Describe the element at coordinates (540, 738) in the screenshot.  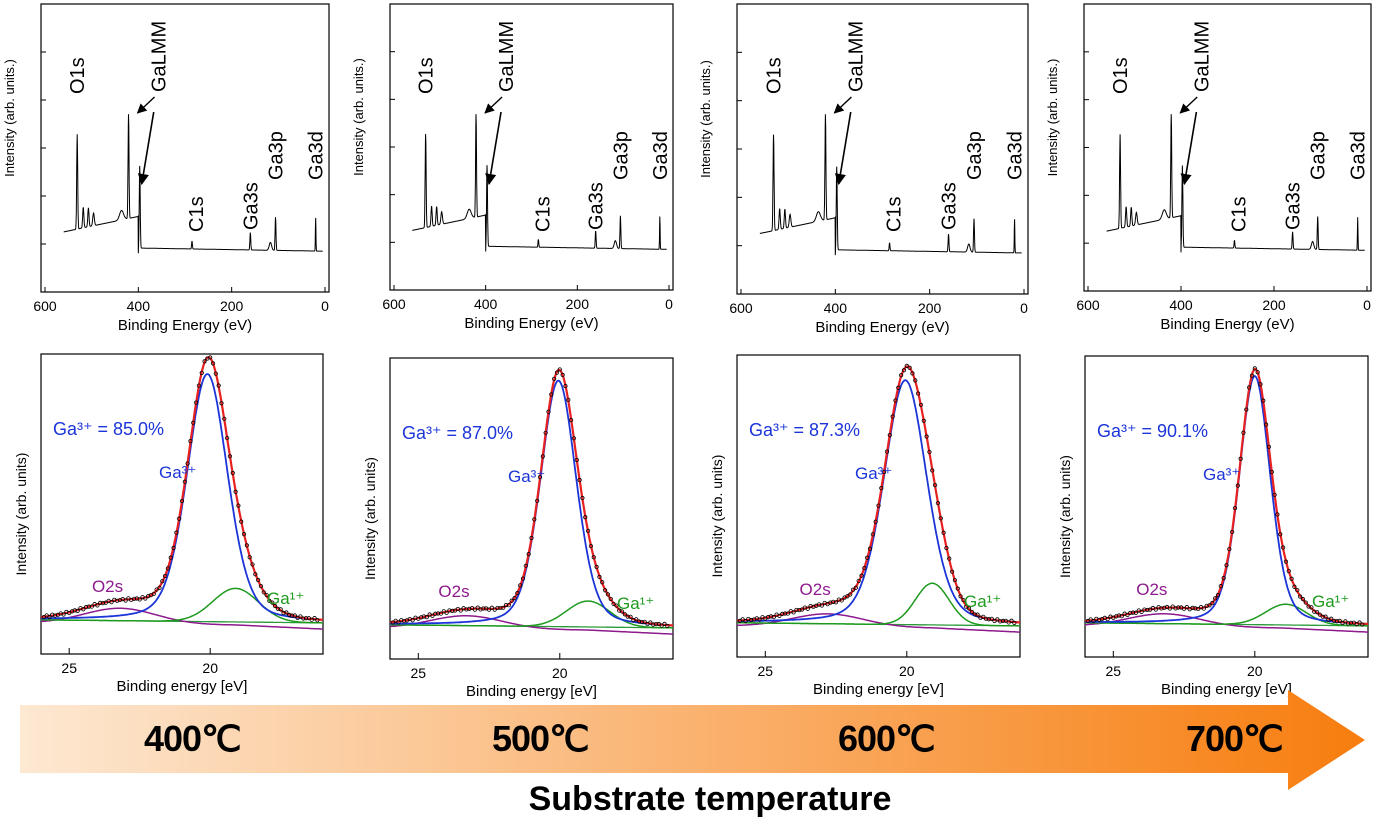
I see `temperature-label-500: 500℃` at that location.